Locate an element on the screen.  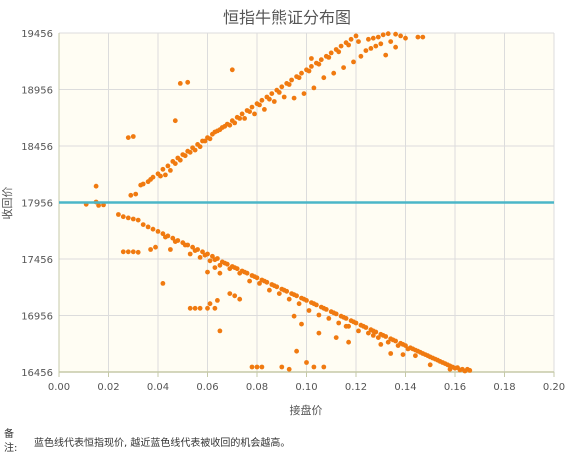
x-tick-label: 0.12 is located at coordinates (356, 387).